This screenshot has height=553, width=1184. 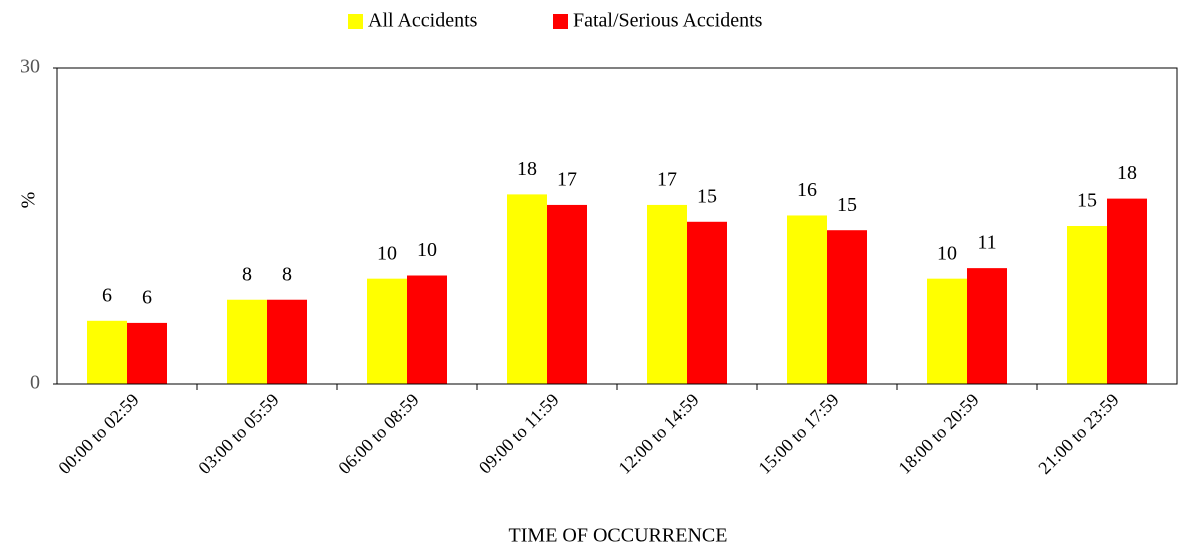 I want to click on x-tick-label: 03:00 to 05:59, so click(x=238, y=434).